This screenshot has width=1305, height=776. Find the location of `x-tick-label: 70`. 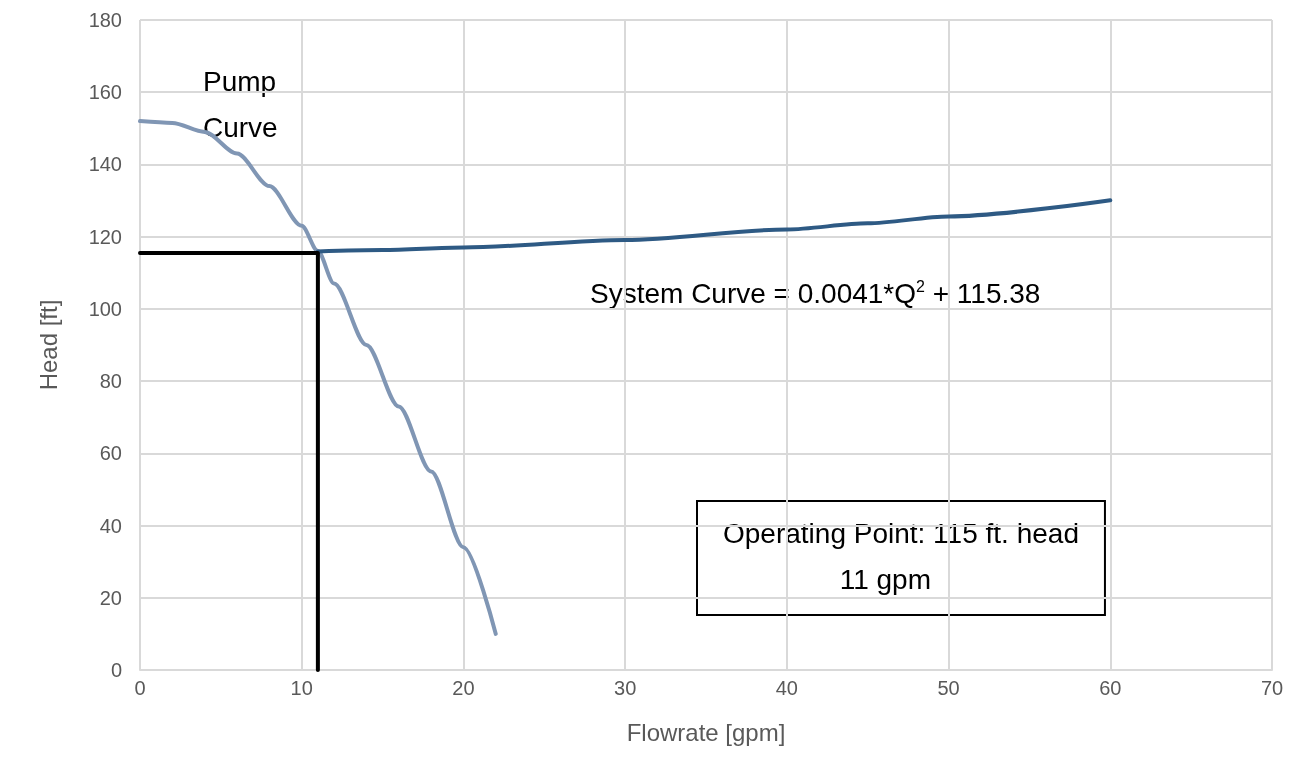

x-tick-label: 70 is located at coordinates (1272, 688).